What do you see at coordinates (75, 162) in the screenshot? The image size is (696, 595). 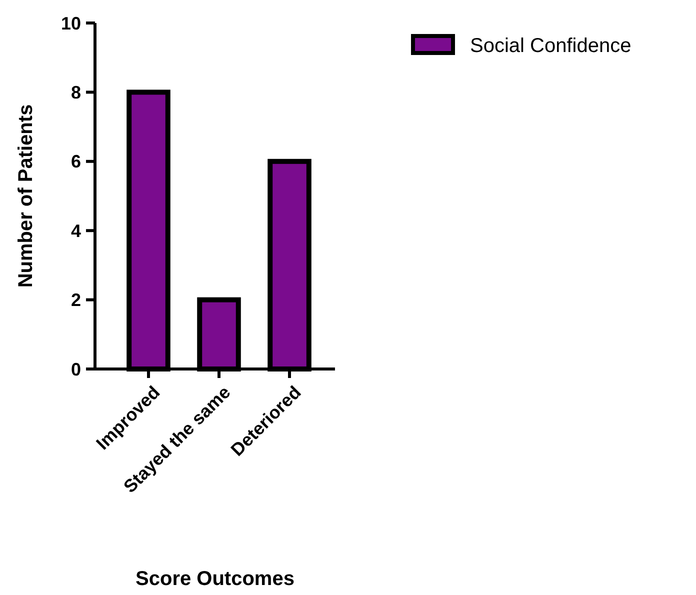 I see `y-tick-label: 6` at bounding box center [75, 162].